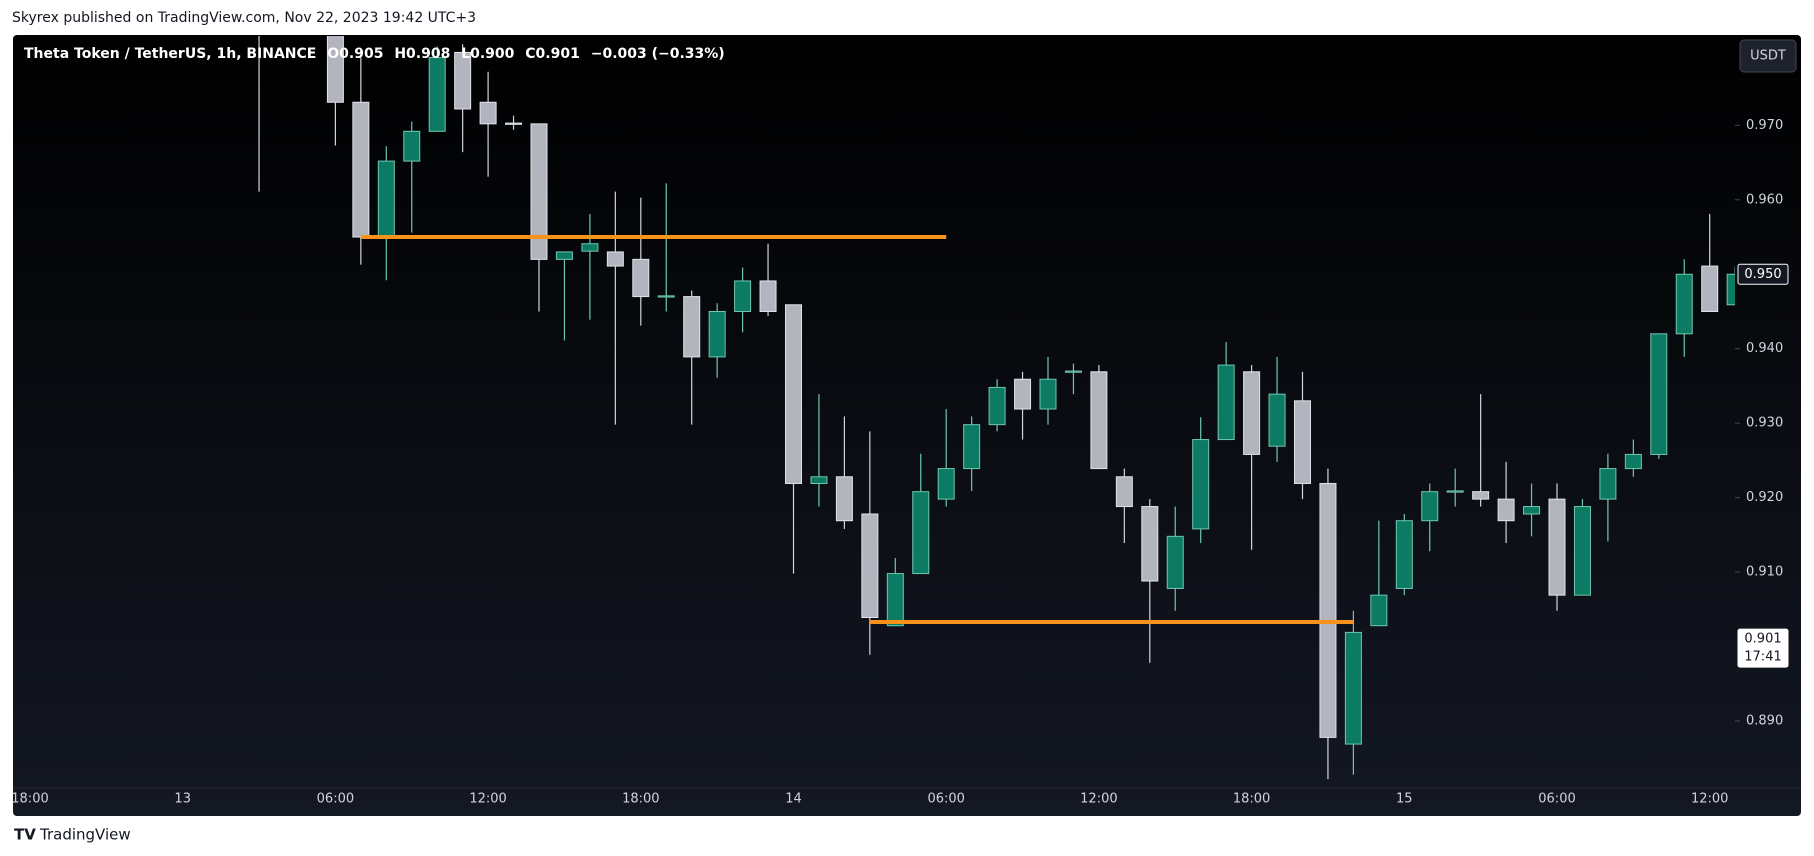 The width and height of the screenshot is (1814, 856). I want to click on ohlc-high: H0.908, so click(422, 54).